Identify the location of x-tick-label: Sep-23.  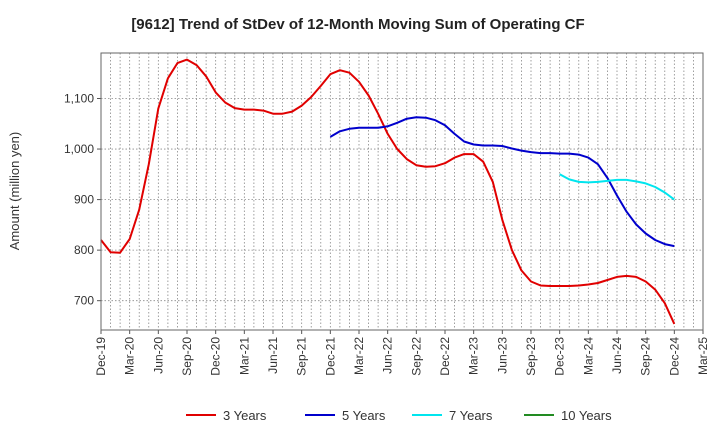
(531, 356).